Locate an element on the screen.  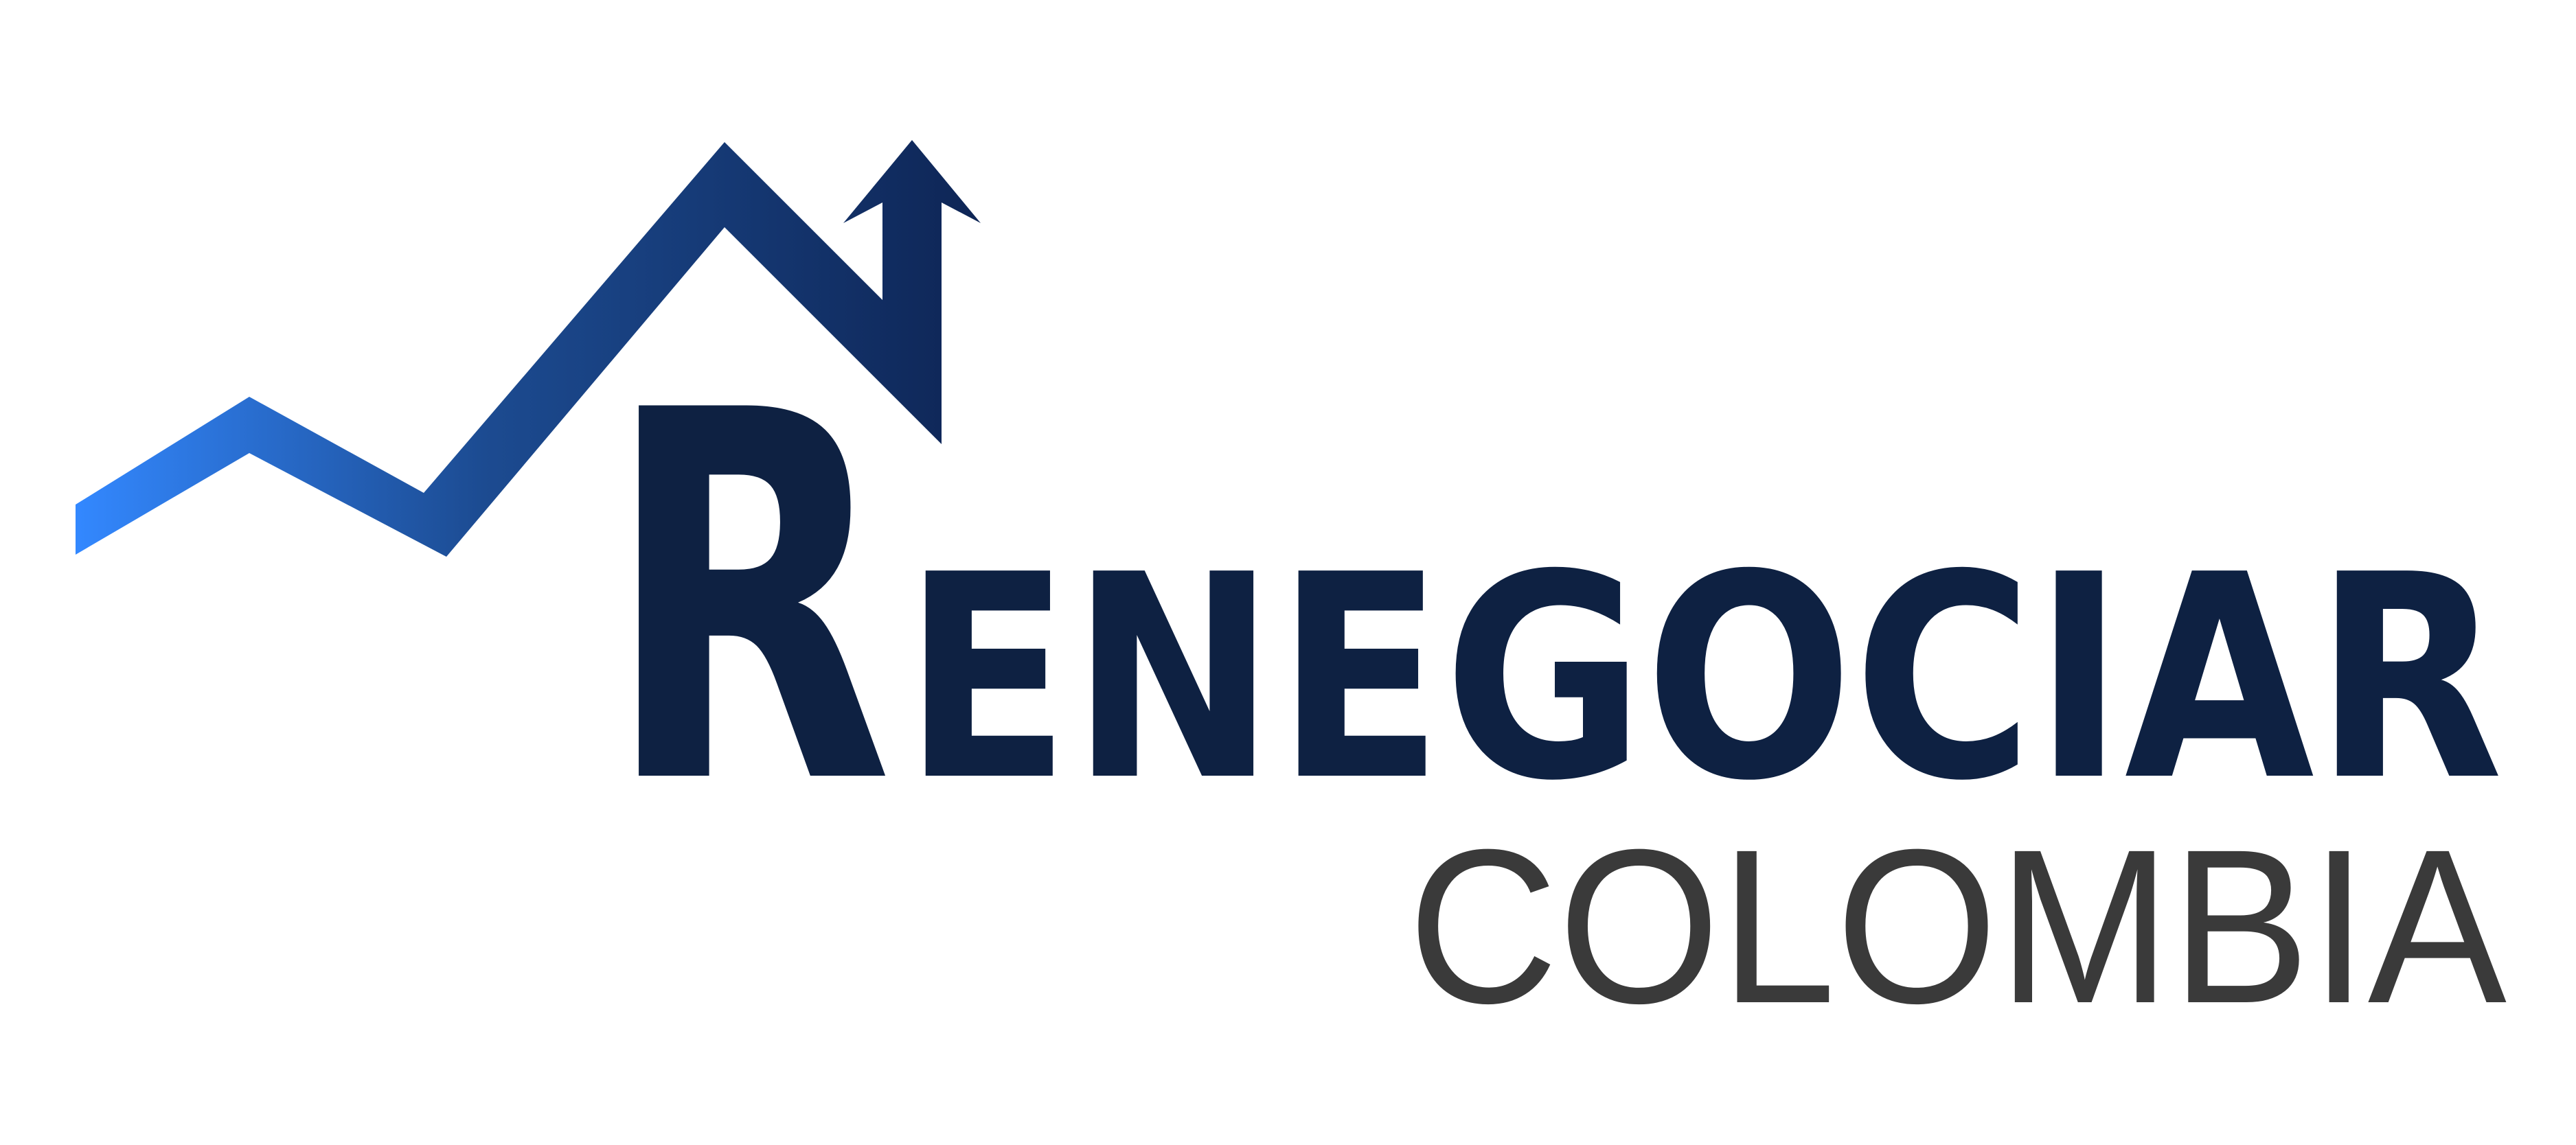
brand-subtitle: COLOMBIA is located at coordinates (1957, 926).